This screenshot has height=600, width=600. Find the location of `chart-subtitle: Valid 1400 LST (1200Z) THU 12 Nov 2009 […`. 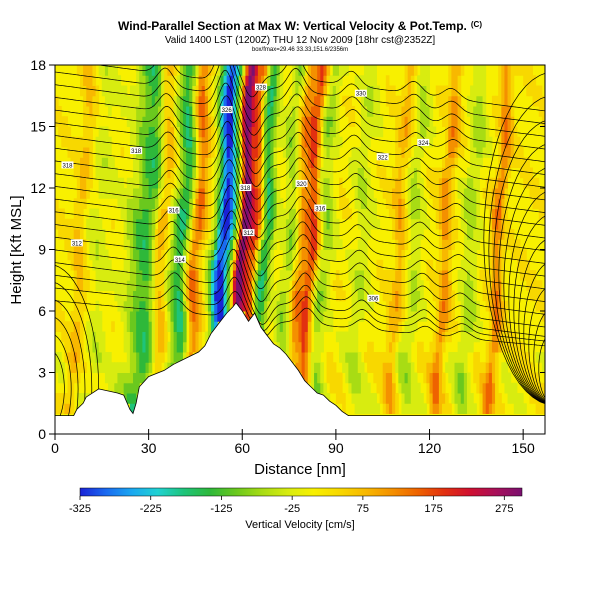

chart-subtitle: Valid 1400 LST (1200Z) THU 12 Nov 2009 [… is located at coordinates (300, 40).